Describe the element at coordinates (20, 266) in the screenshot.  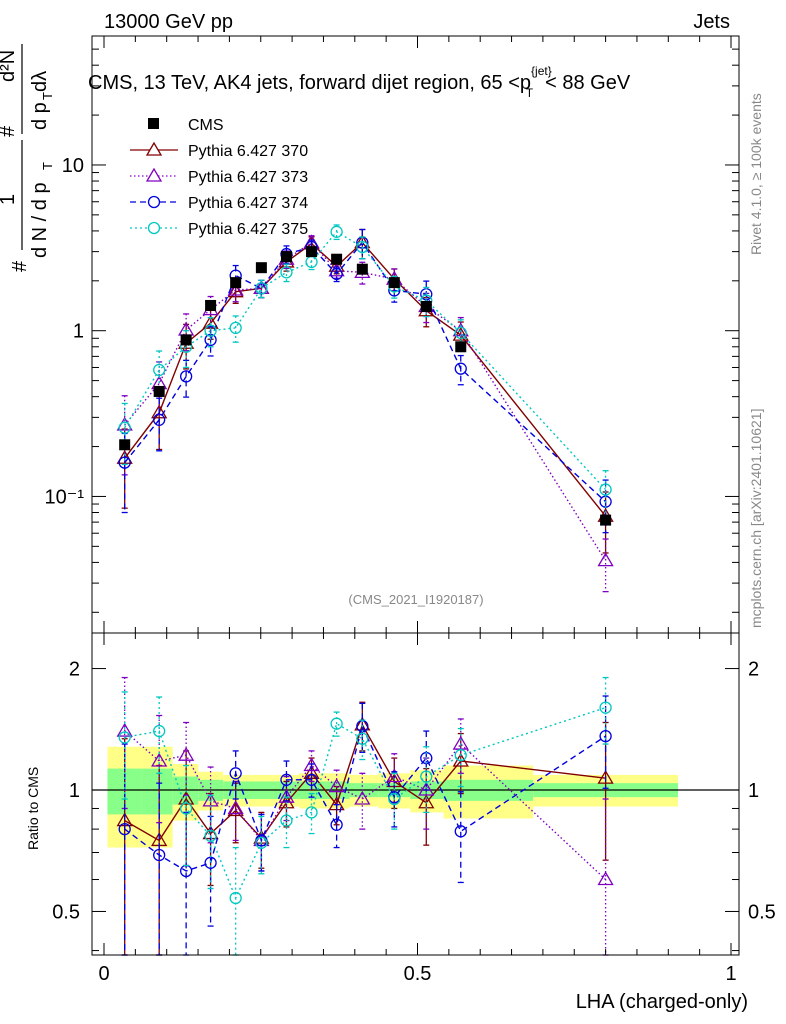
I see `ylabel-hash-1: #` at that location.